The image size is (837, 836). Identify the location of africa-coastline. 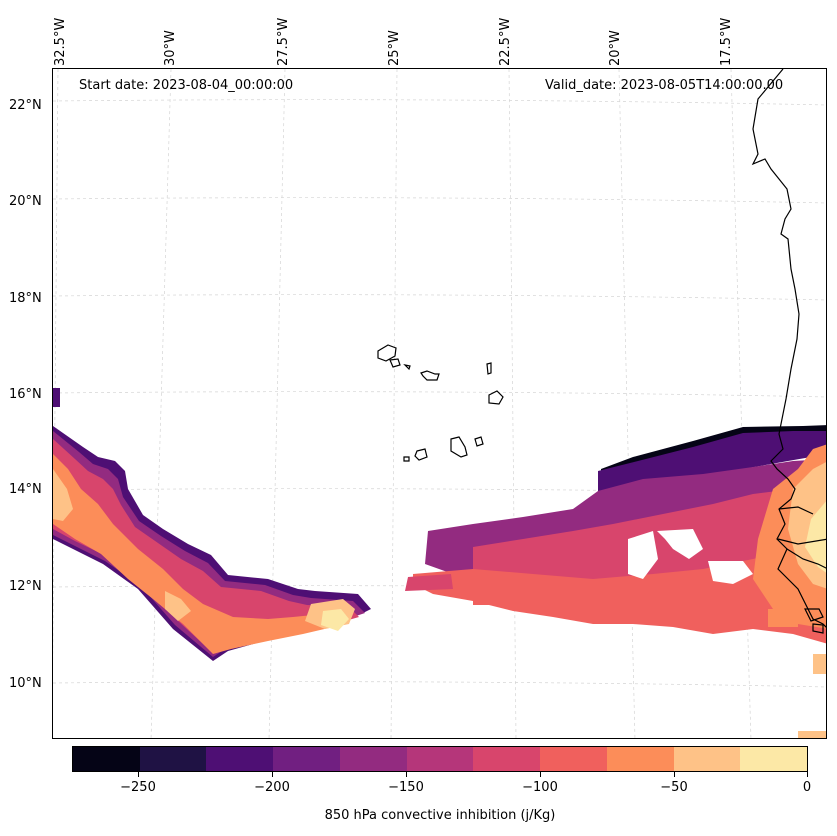
(788, 348).